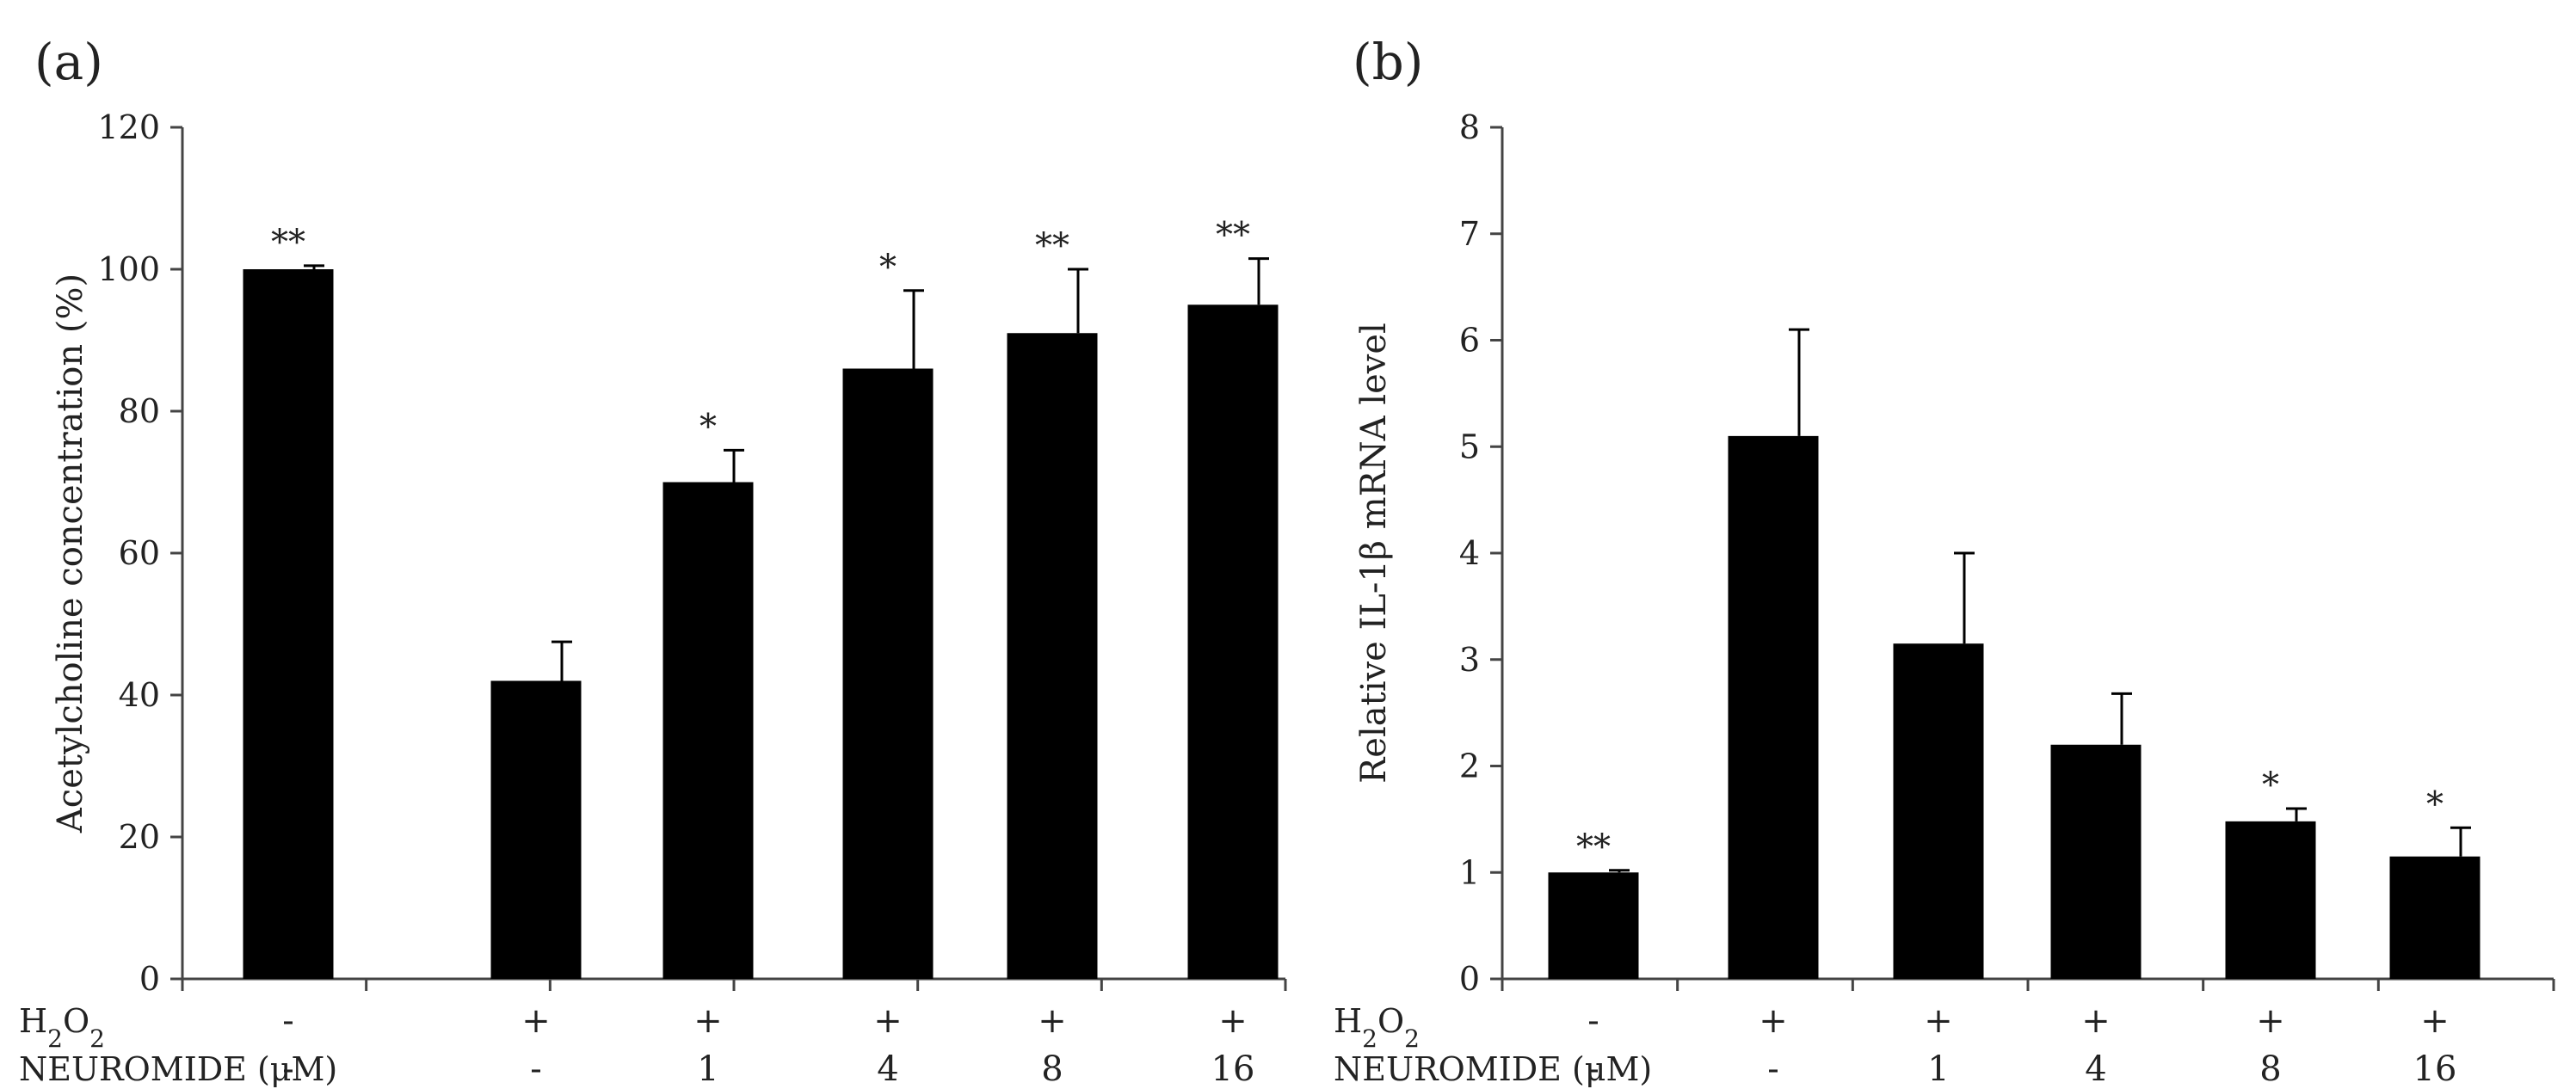 This screenshot has width=2576, height=1089. I want to click on y-tick-label: 5, so click(1470, 446).